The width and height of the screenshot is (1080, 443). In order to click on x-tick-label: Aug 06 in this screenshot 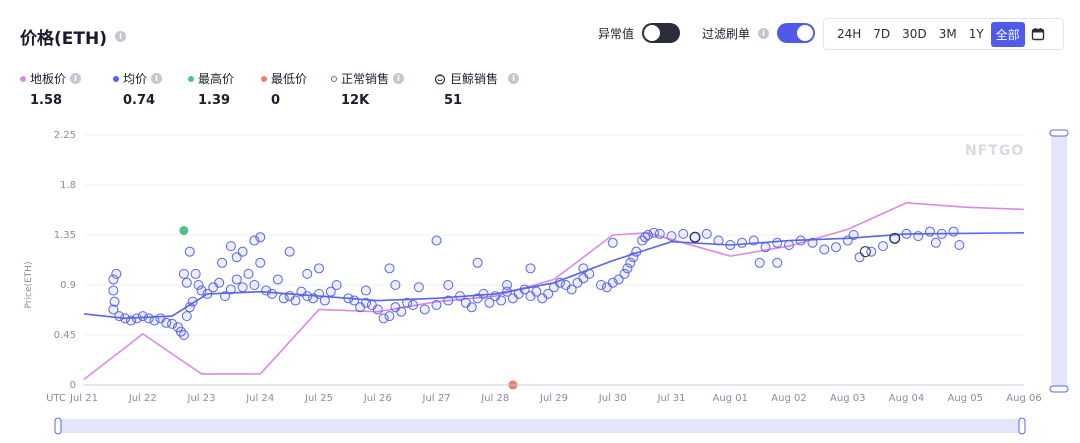, I will do `click(1023, 398)`.